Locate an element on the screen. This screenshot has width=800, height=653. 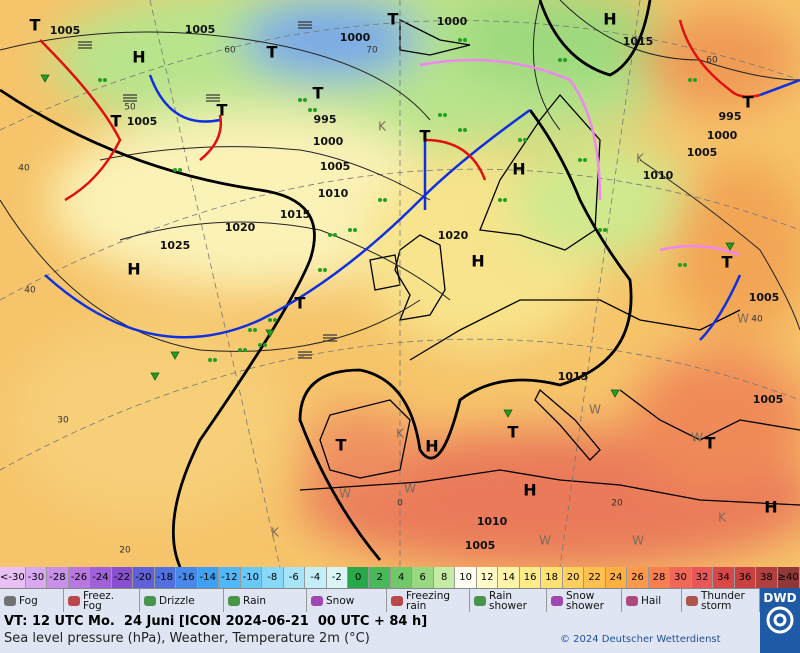
scale-cell: 36 is located at coordinates (745, 577).